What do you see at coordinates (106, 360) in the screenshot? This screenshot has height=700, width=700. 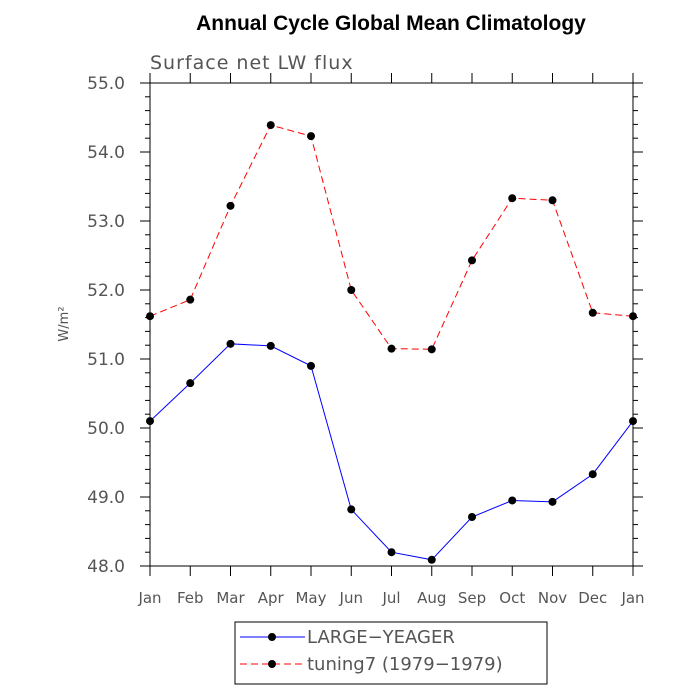 I see `y-tick-label: 51.0` at bounding box center [106, 360].